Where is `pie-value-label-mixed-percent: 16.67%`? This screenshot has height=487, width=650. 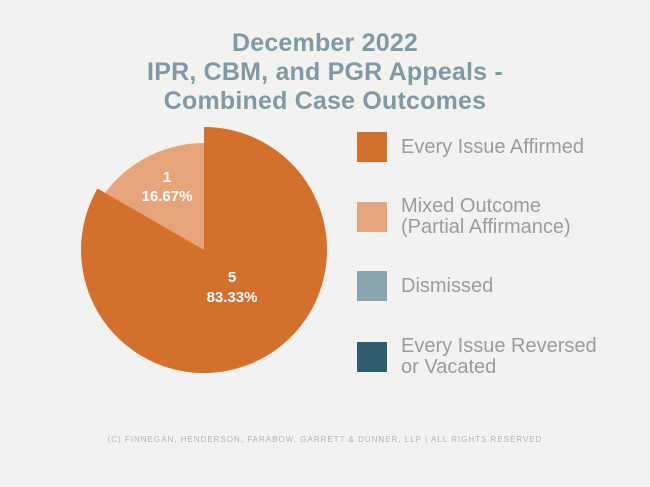
pie-value-label-mixed-percent: 16.67% is located at coordinates (167, 196).